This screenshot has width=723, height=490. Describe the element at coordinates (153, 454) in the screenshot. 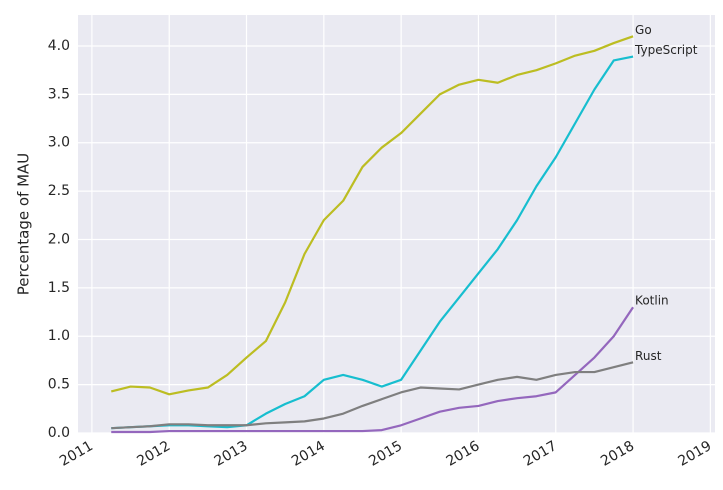

I see `x-tick-label: 2012` at that location.